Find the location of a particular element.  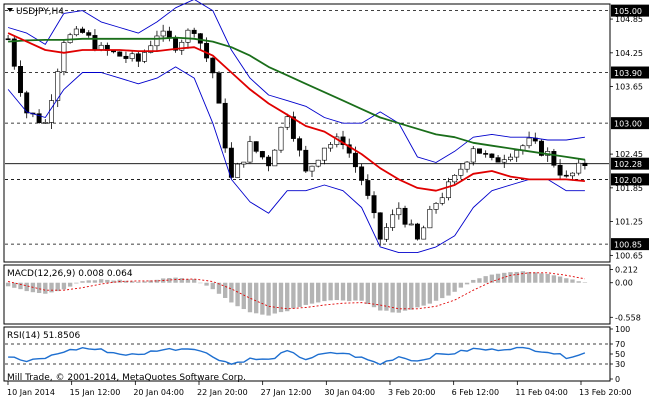

rsi-tick-label-1: 70 is located at coordinates (620, 344).